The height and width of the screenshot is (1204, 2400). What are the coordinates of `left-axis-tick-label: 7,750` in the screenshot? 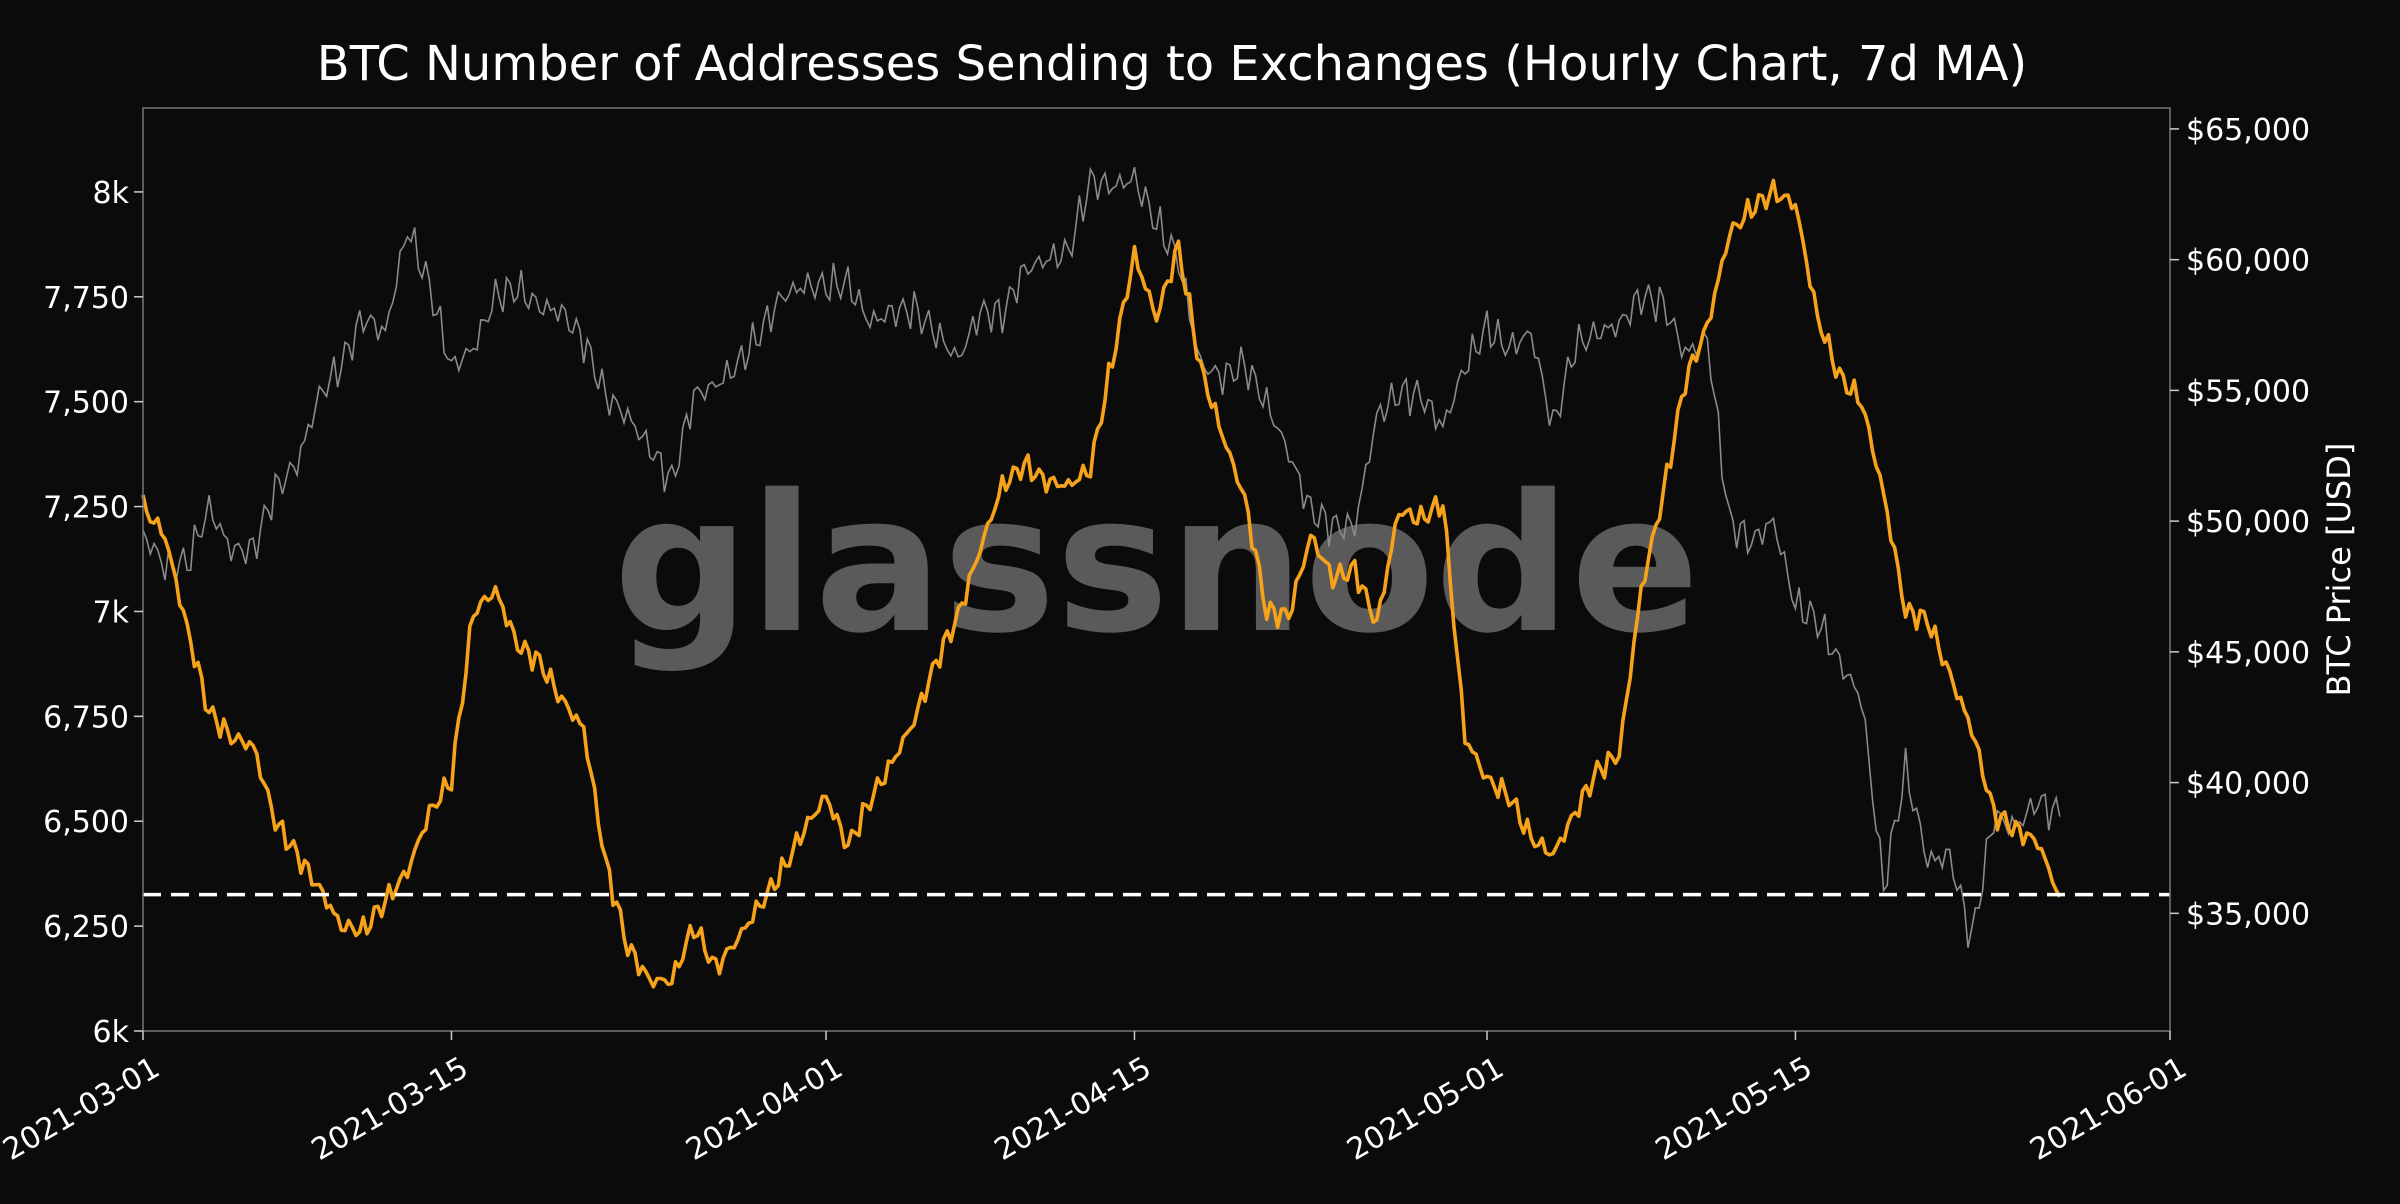 It's located at (86, 298).